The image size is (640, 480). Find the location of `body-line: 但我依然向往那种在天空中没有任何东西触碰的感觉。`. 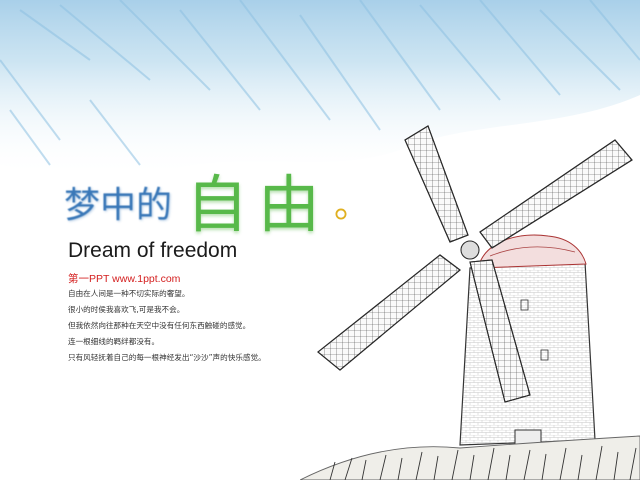

body-line: 但我依然向往那种在天空中没有任何东西触碰的感觉。 is located at coordinates (167, 326).